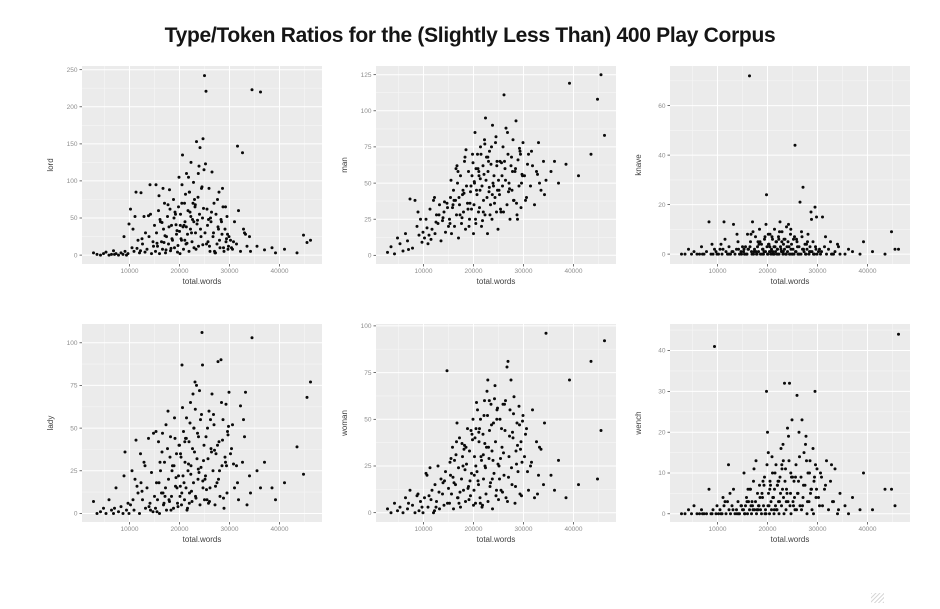 The width and height of the screenshot is (940, 609). I want to click on y-tick-labels: 0 10 20 30 40, so click(662, 433).